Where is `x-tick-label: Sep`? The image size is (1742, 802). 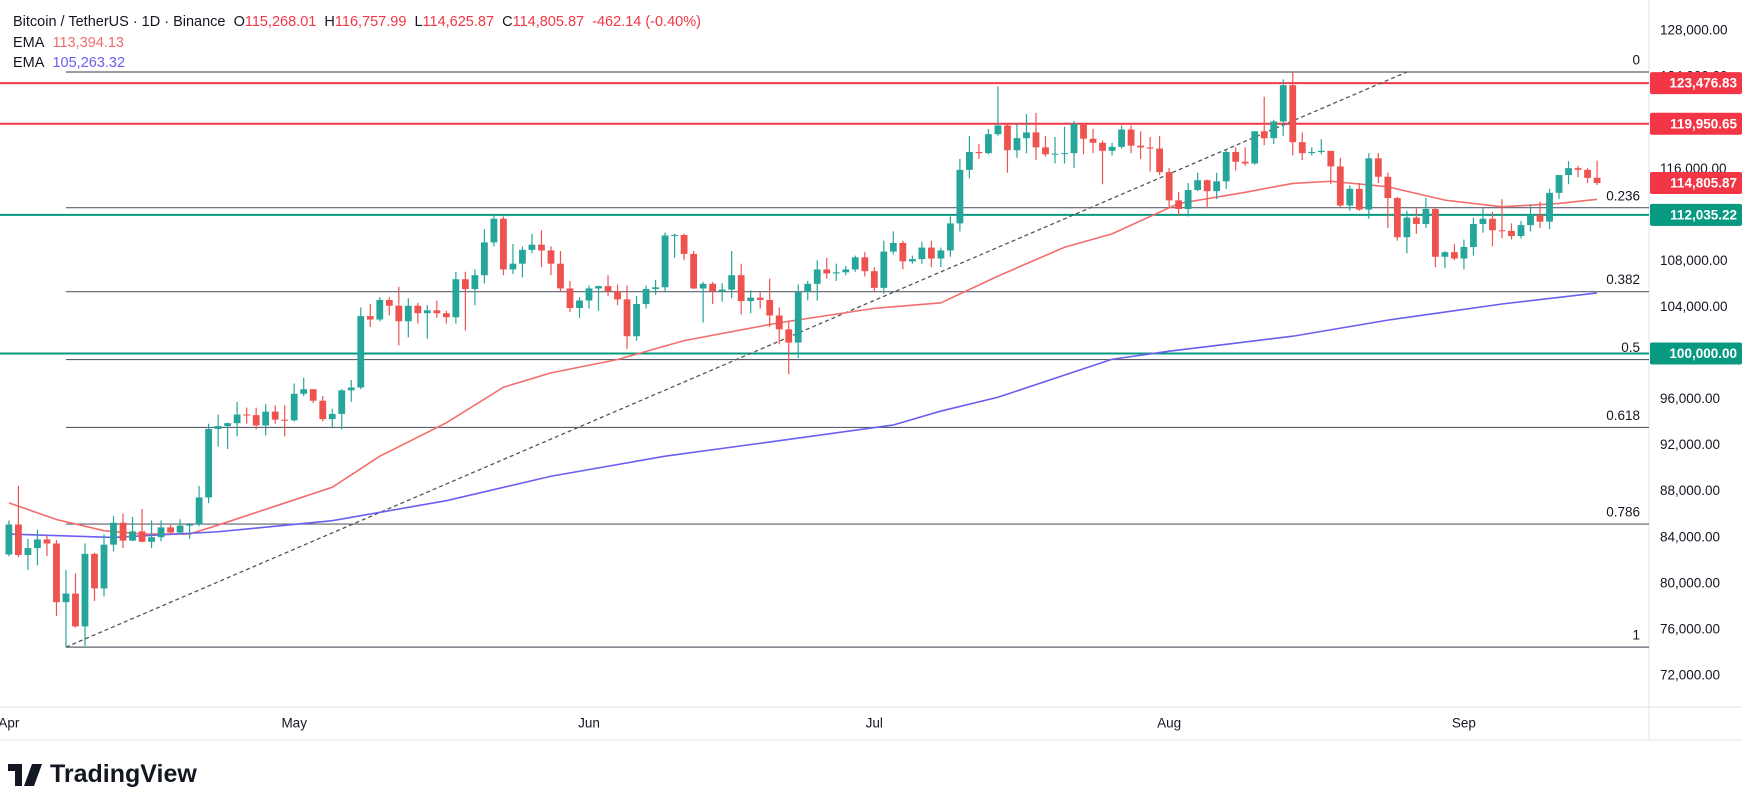
x-tick-label: Sep is located at coordinates (1464, 723).